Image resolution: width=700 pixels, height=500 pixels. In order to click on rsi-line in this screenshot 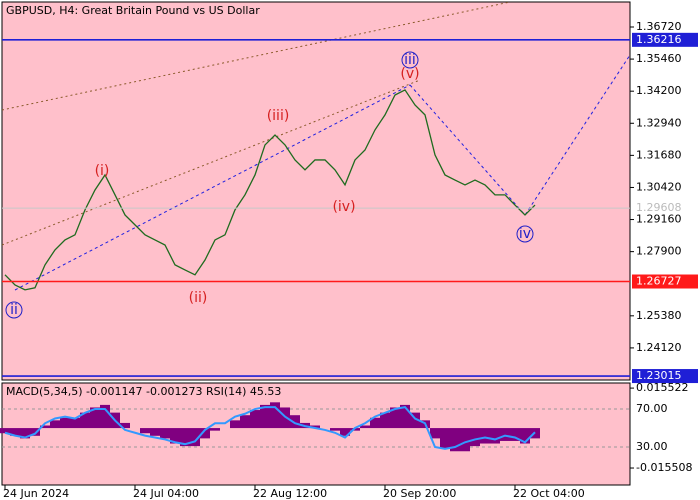, I will do `click(270, 428)`.